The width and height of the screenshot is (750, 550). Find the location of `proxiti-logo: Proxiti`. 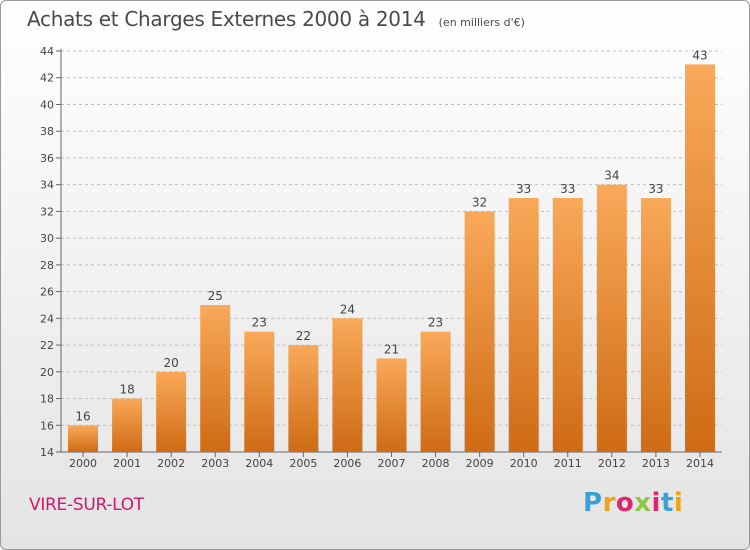

proxiti-logo: Proxiti is located at coordinates (633, 503).